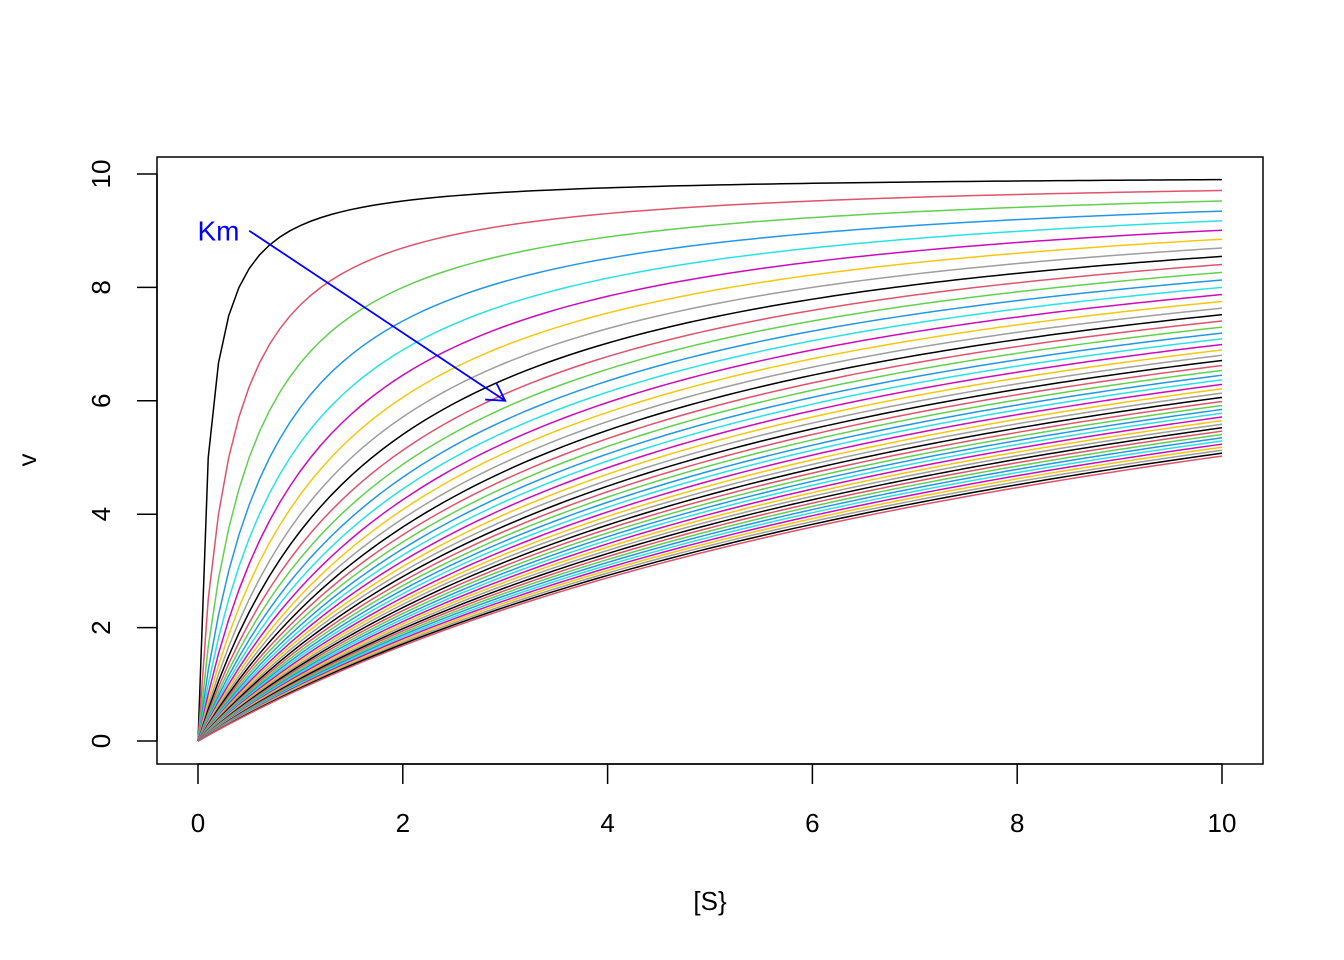 Image resolution: width=1344 pixels, height=960 pixels. I want to click on x-tick: 6, so click(812, 801).